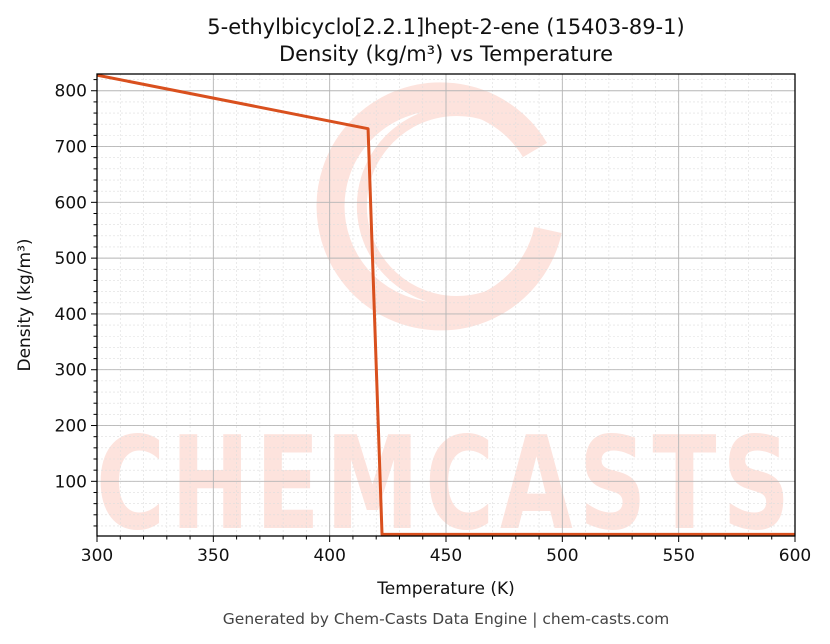  I want to click on x-tick-label: 600, so click(795, 556).